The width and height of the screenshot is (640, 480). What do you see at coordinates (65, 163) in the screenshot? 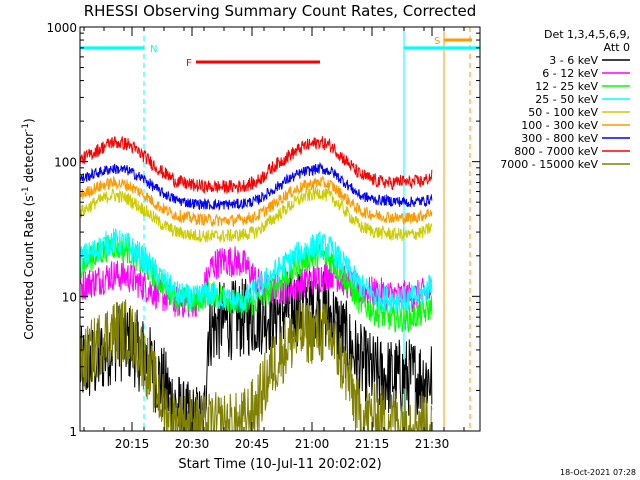
I see `y-tick-label: 100` at bounding box center [65, 163].